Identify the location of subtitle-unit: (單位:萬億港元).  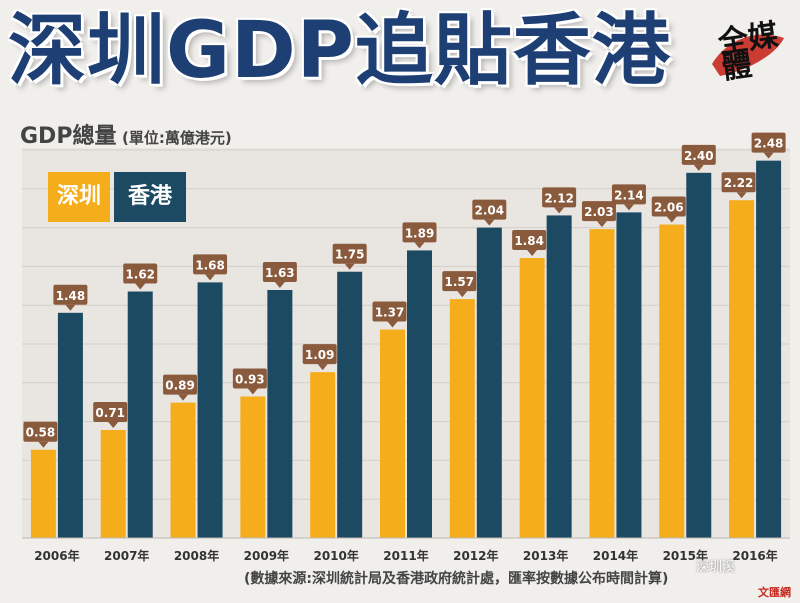
(177, 138).